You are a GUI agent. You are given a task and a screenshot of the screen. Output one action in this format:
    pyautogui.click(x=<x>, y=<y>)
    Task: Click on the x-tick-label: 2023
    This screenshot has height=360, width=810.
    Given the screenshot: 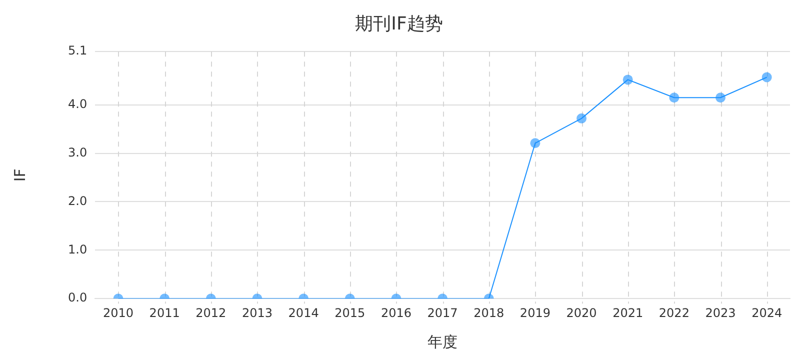 What is the action you would take?
    pyautogui.click(x=720, y=313)
    